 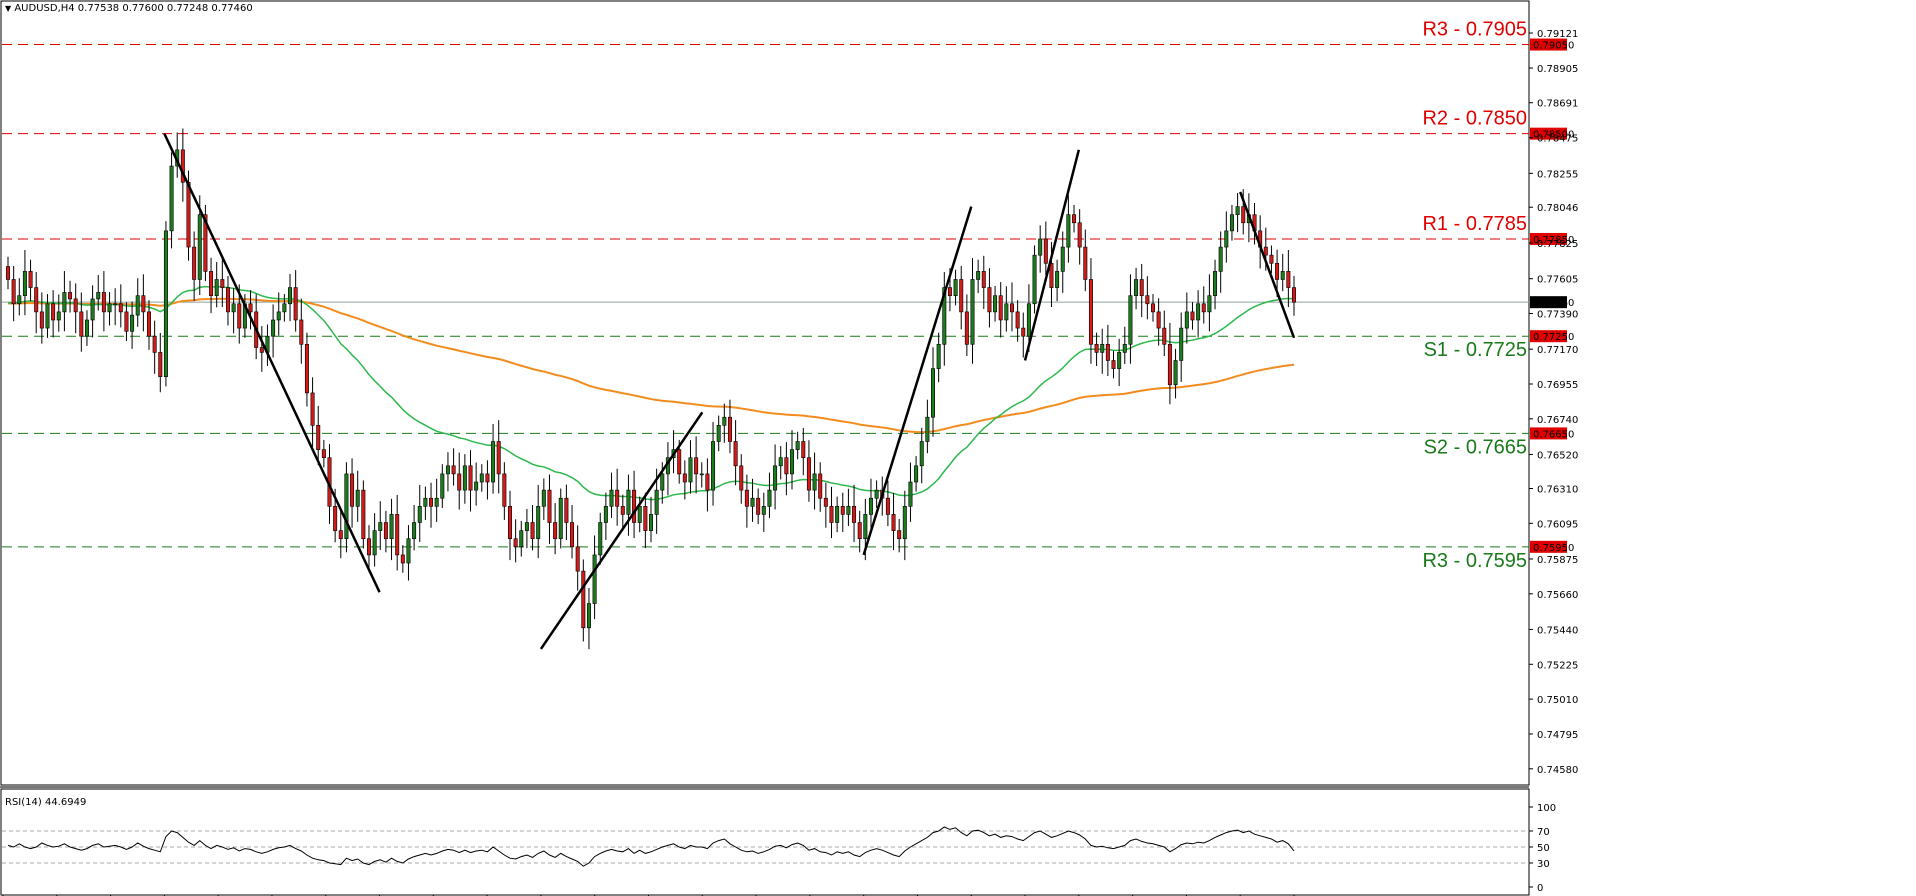 What do you see at coordinates (1553, 240) in the screenshot?
I see `level-price-tag-text: 0.77850` at bounding box center [1553, 240].